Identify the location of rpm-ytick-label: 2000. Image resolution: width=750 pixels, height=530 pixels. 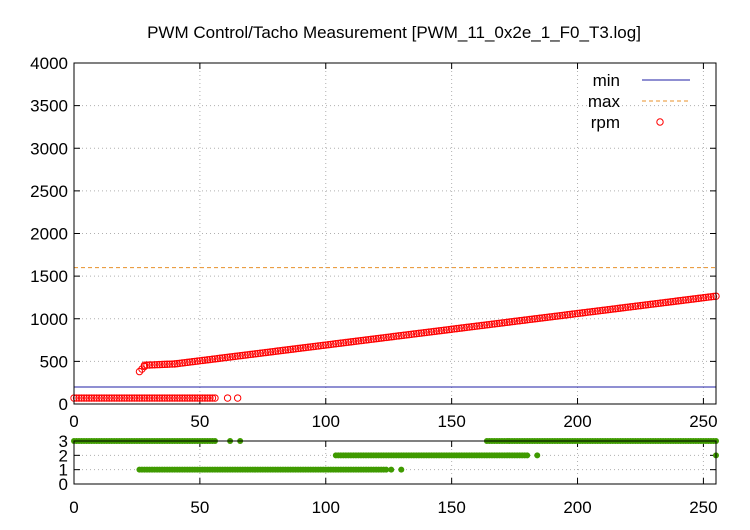
(49, 234).